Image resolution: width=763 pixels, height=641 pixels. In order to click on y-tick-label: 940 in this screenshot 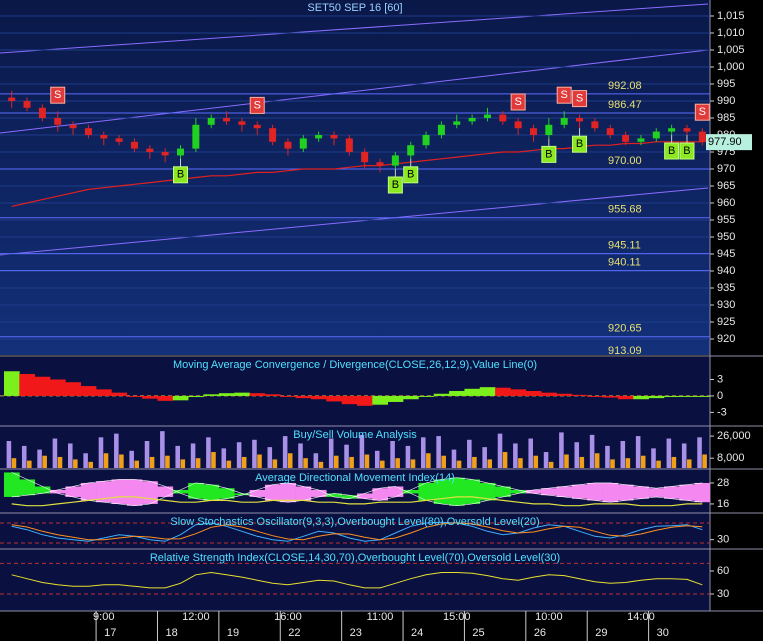, I will do `click(726, 271)`.